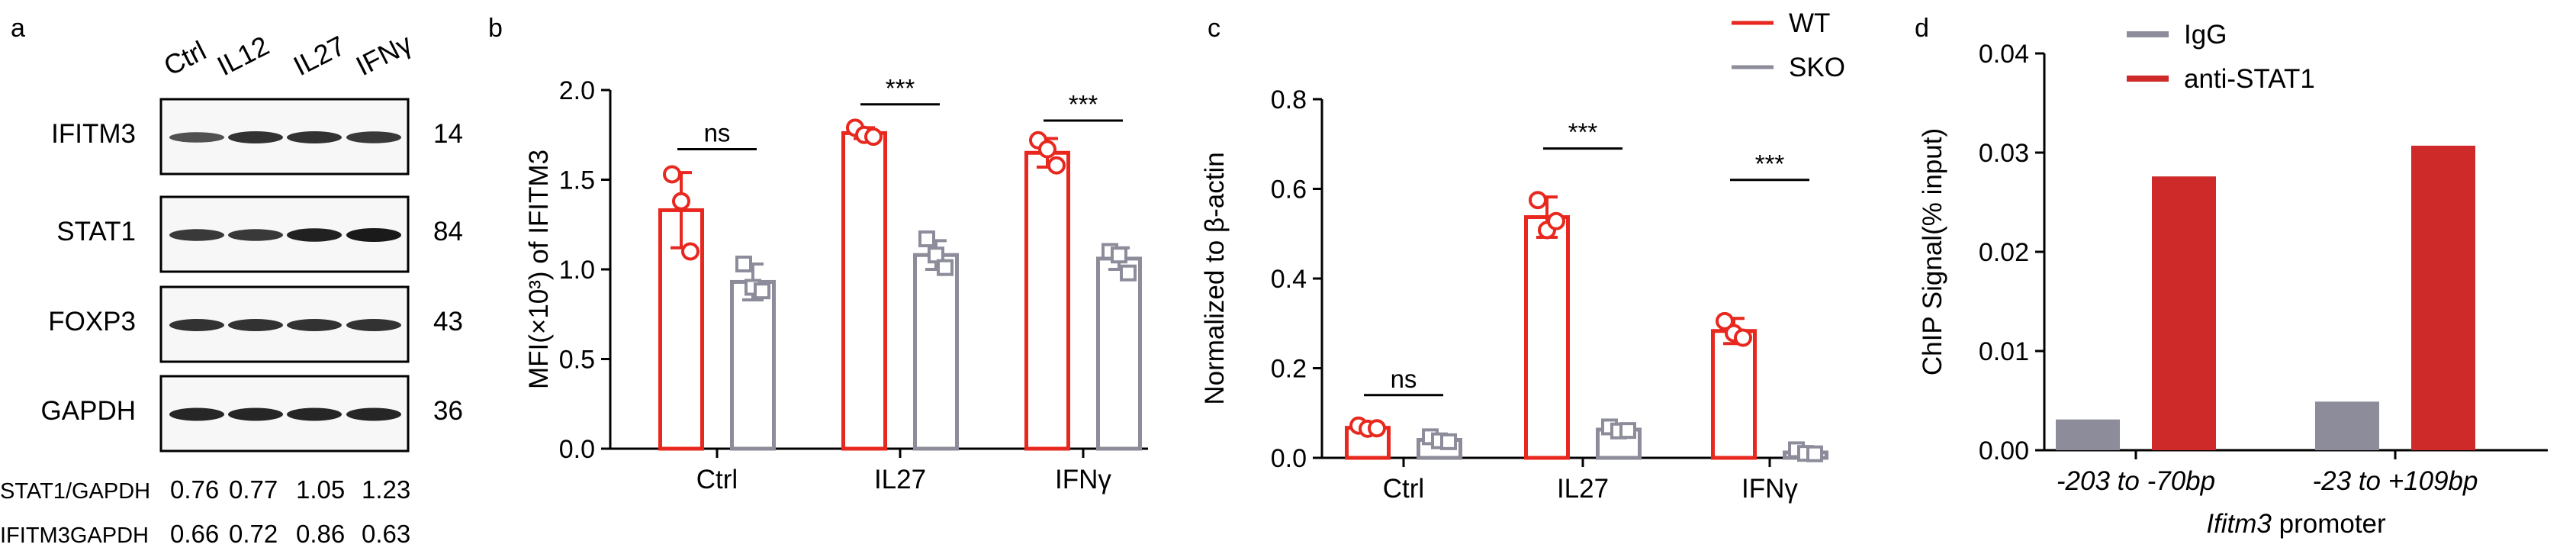  I want to click on quant-value: 0.72, so click(254, 534).